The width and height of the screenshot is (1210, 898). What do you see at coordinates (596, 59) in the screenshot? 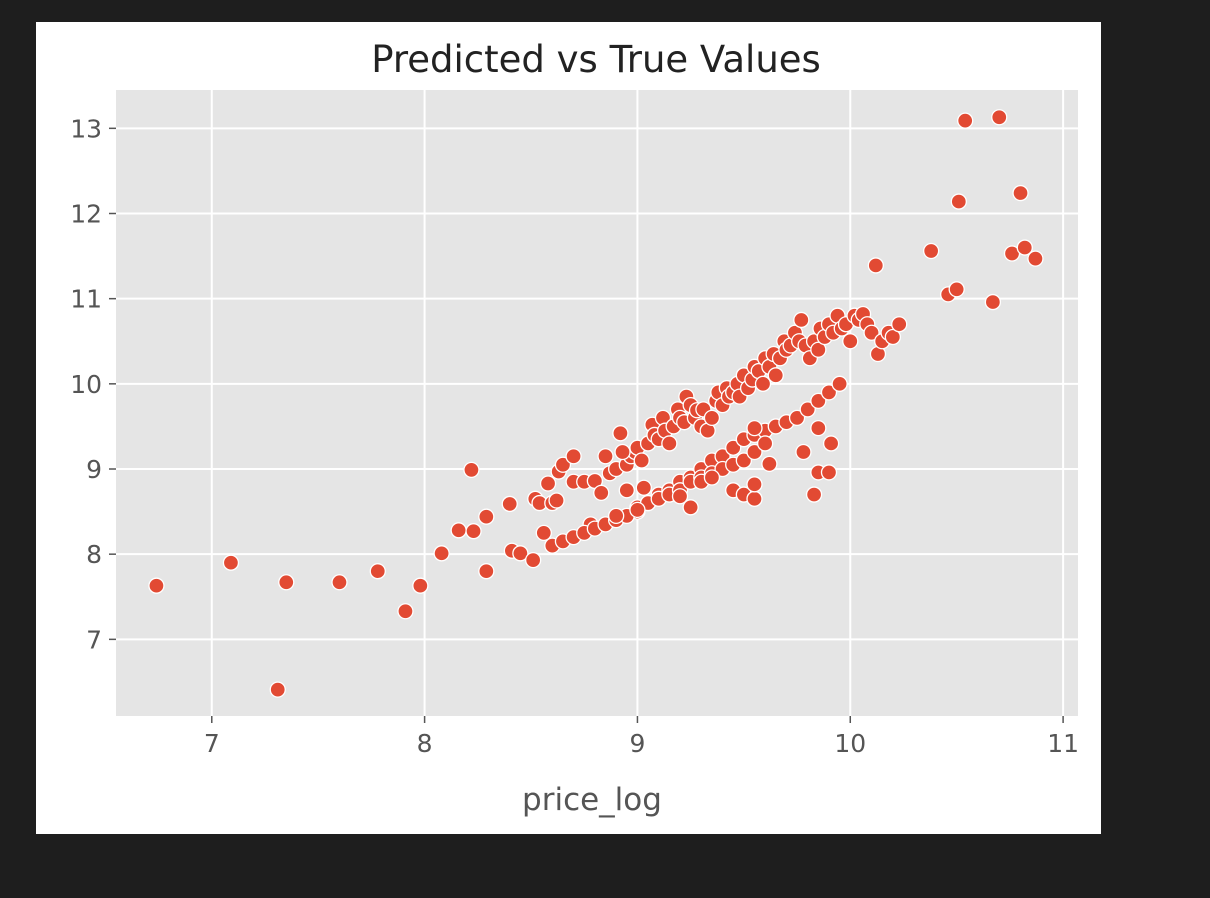
I see `chart-title: Predicted vs True Values` at bounding box center [596, 59].